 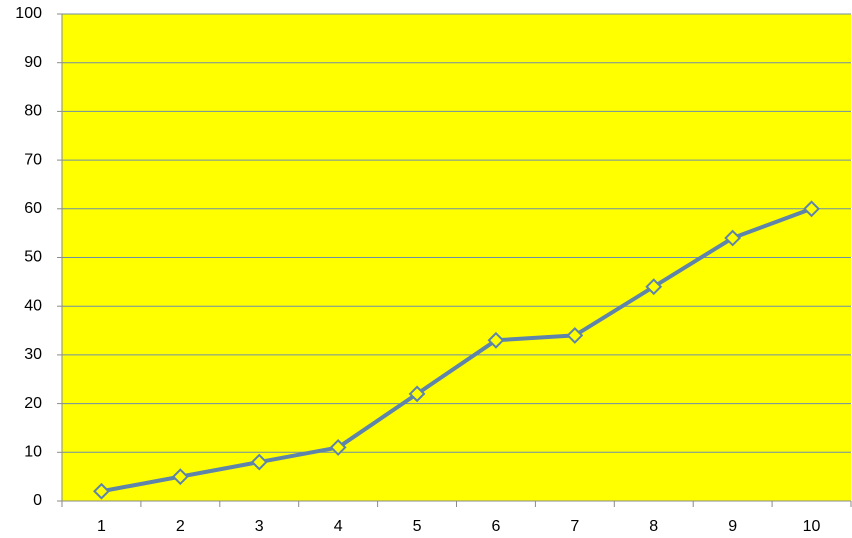 I want to click on x-tick-label: 6, so click(x=495, y=526).